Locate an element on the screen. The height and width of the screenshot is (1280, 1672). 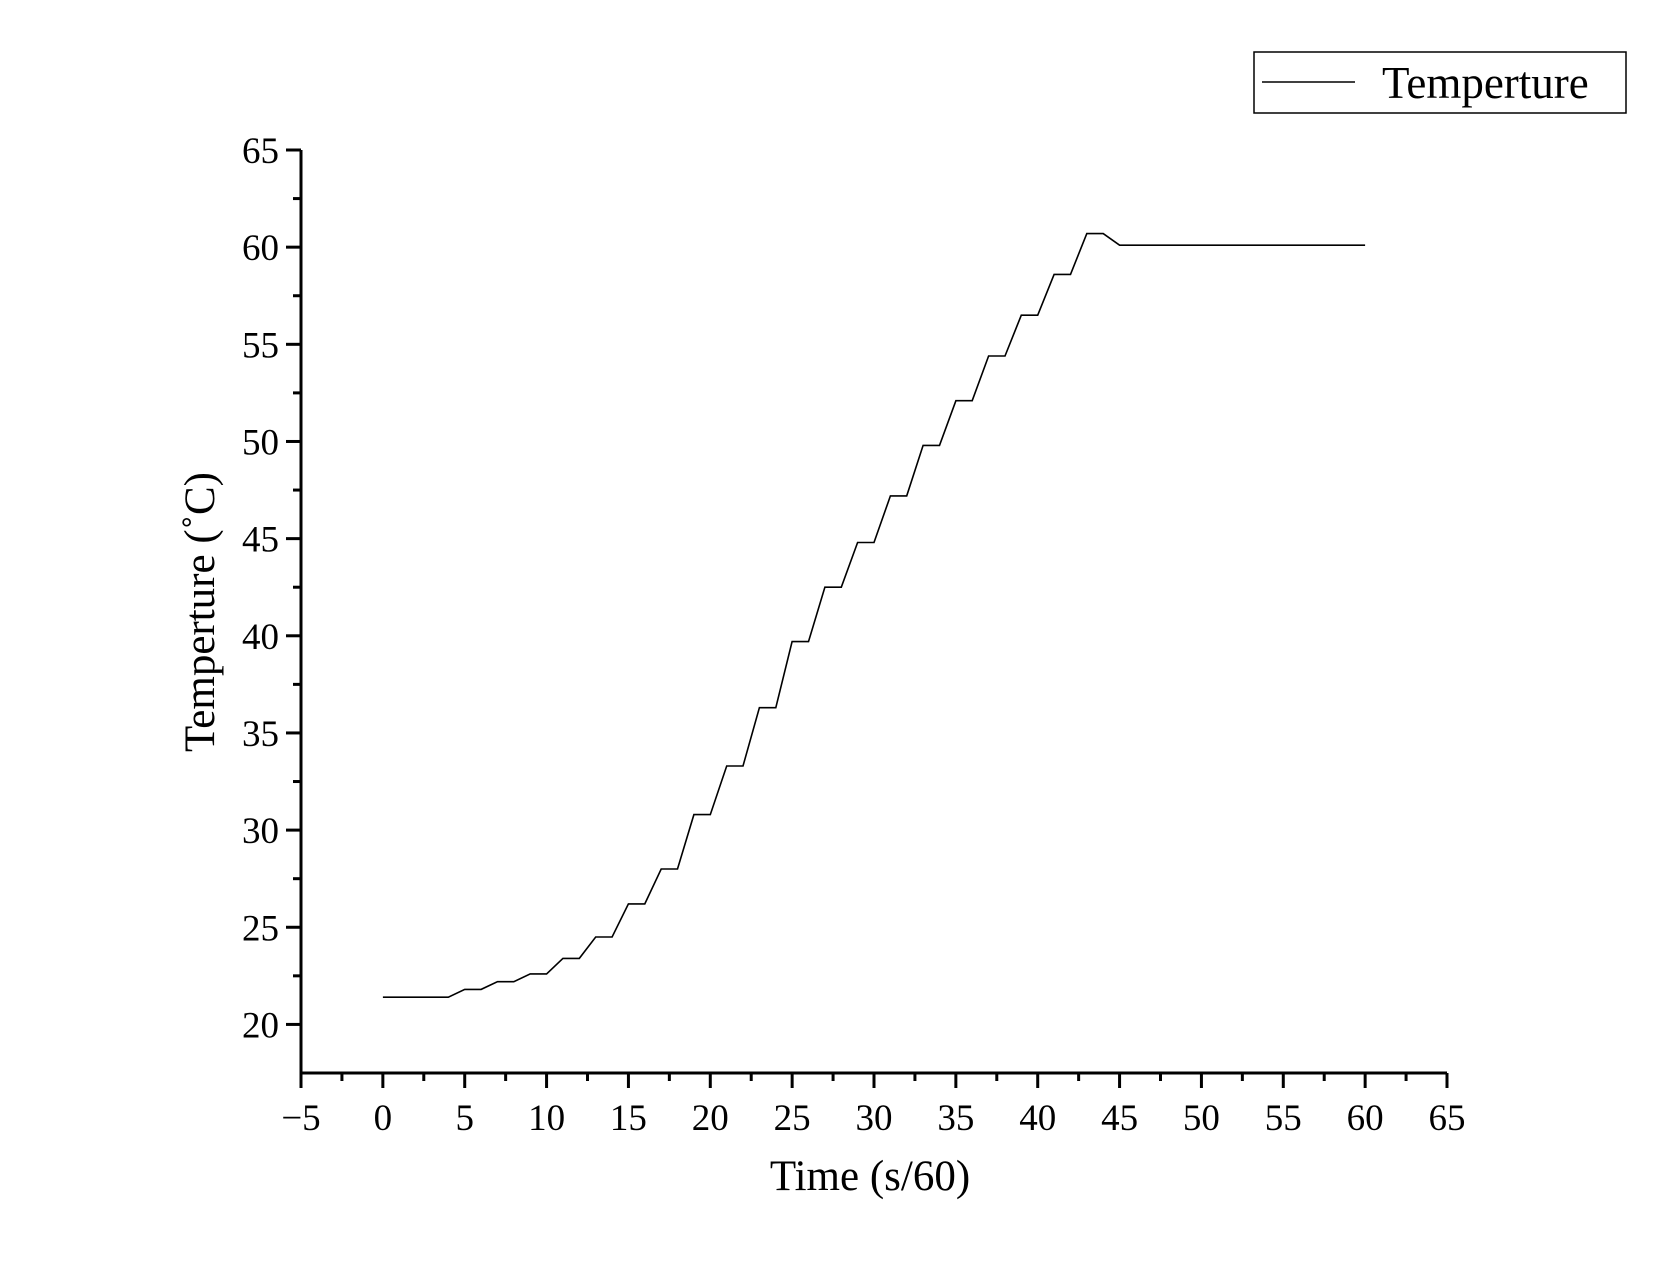
y-tick-label: 30 is located at coordinates (260, 831).